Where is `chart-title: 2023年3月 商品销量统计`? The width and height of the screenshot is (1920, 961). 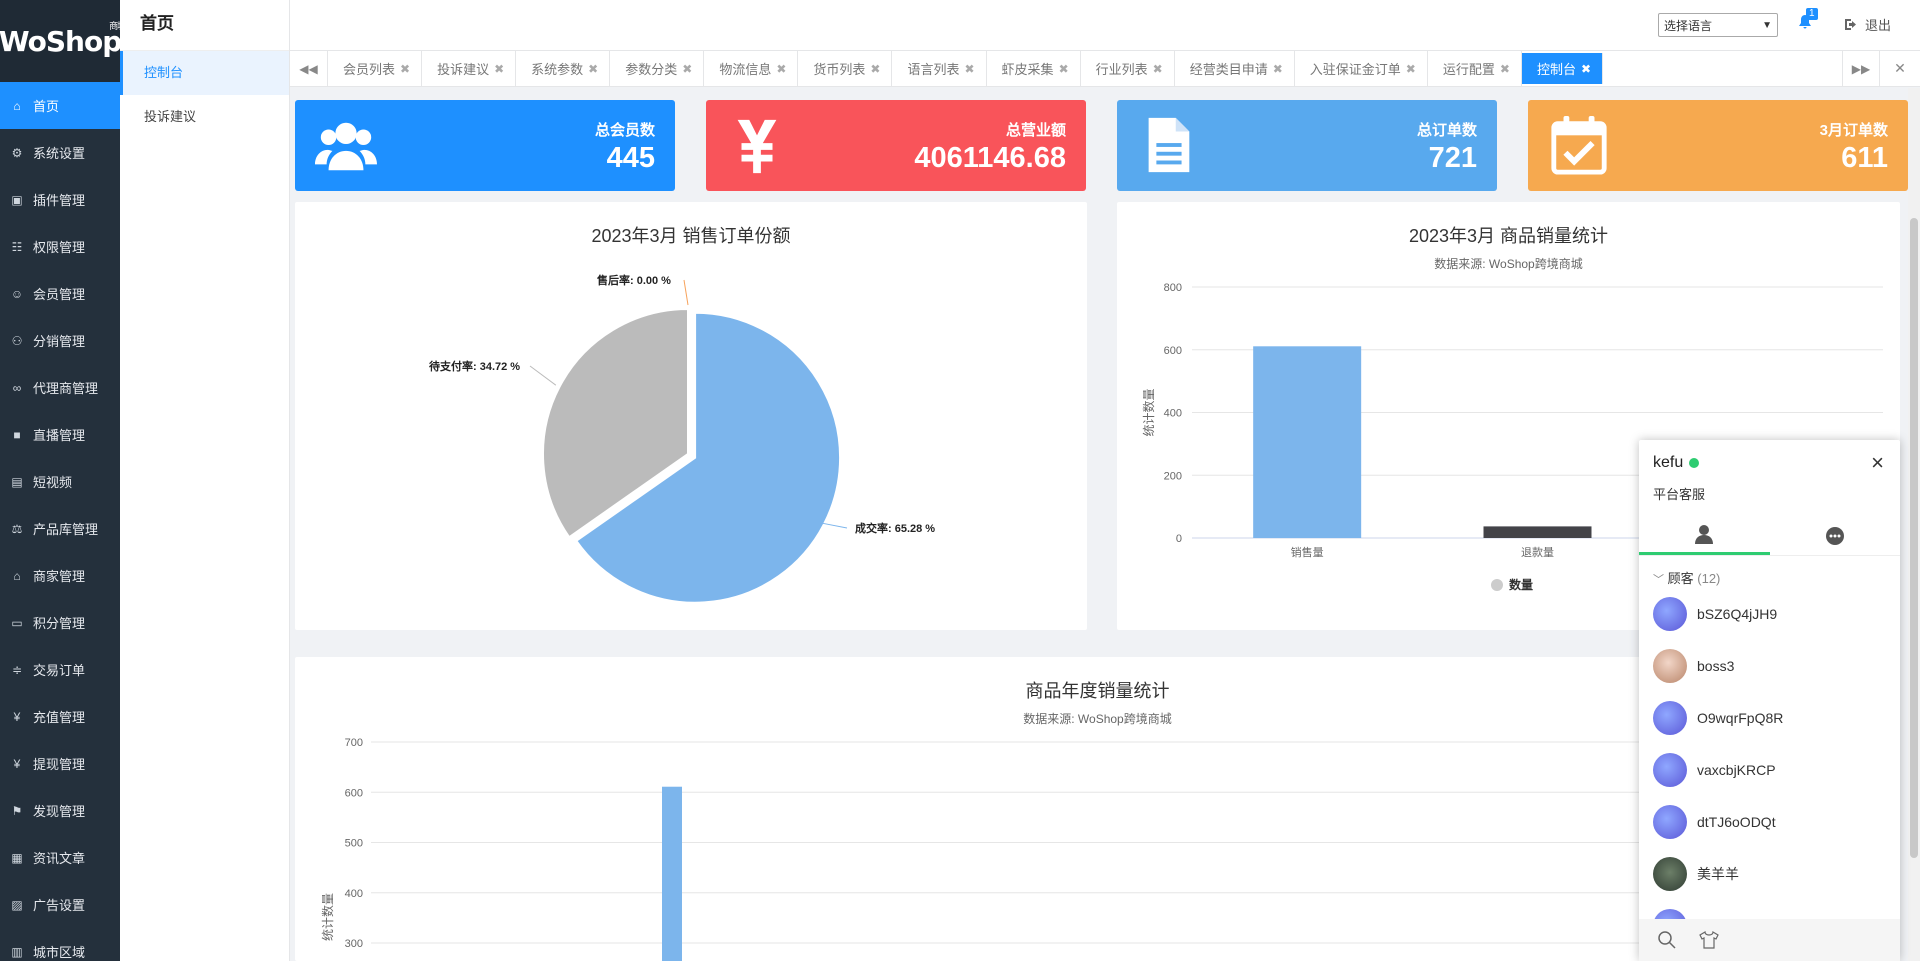 chart-title: 2023年3月 商品销量统计 is located at coordinates (1508, 236).